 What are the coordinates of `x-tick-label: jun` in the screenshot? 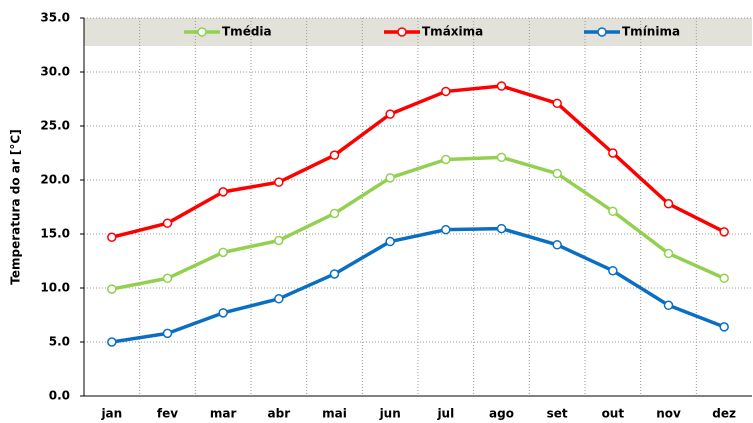 It's located at (390, 414).